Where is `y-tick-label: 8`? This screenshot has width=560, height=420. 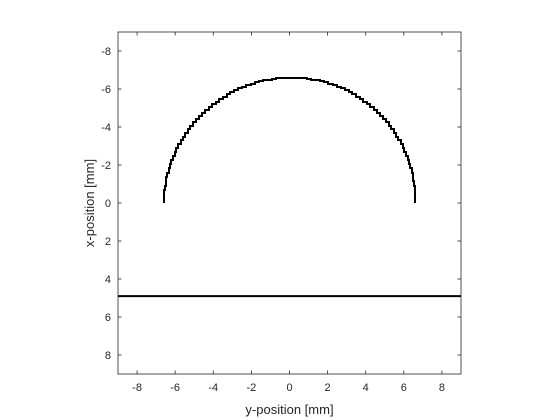 y-tick-label: 8 is located at coordinates (108, 356).